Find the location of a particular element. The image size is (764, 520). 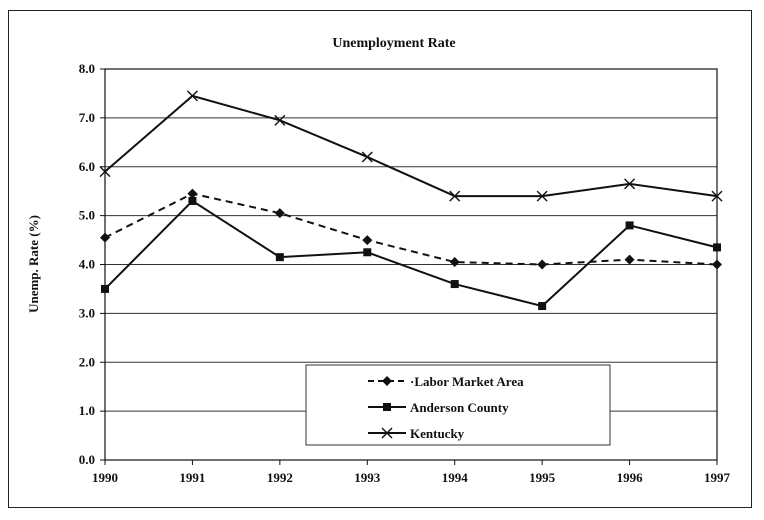

y-tick-label: 5.0 is located at coordinates (87, 215).